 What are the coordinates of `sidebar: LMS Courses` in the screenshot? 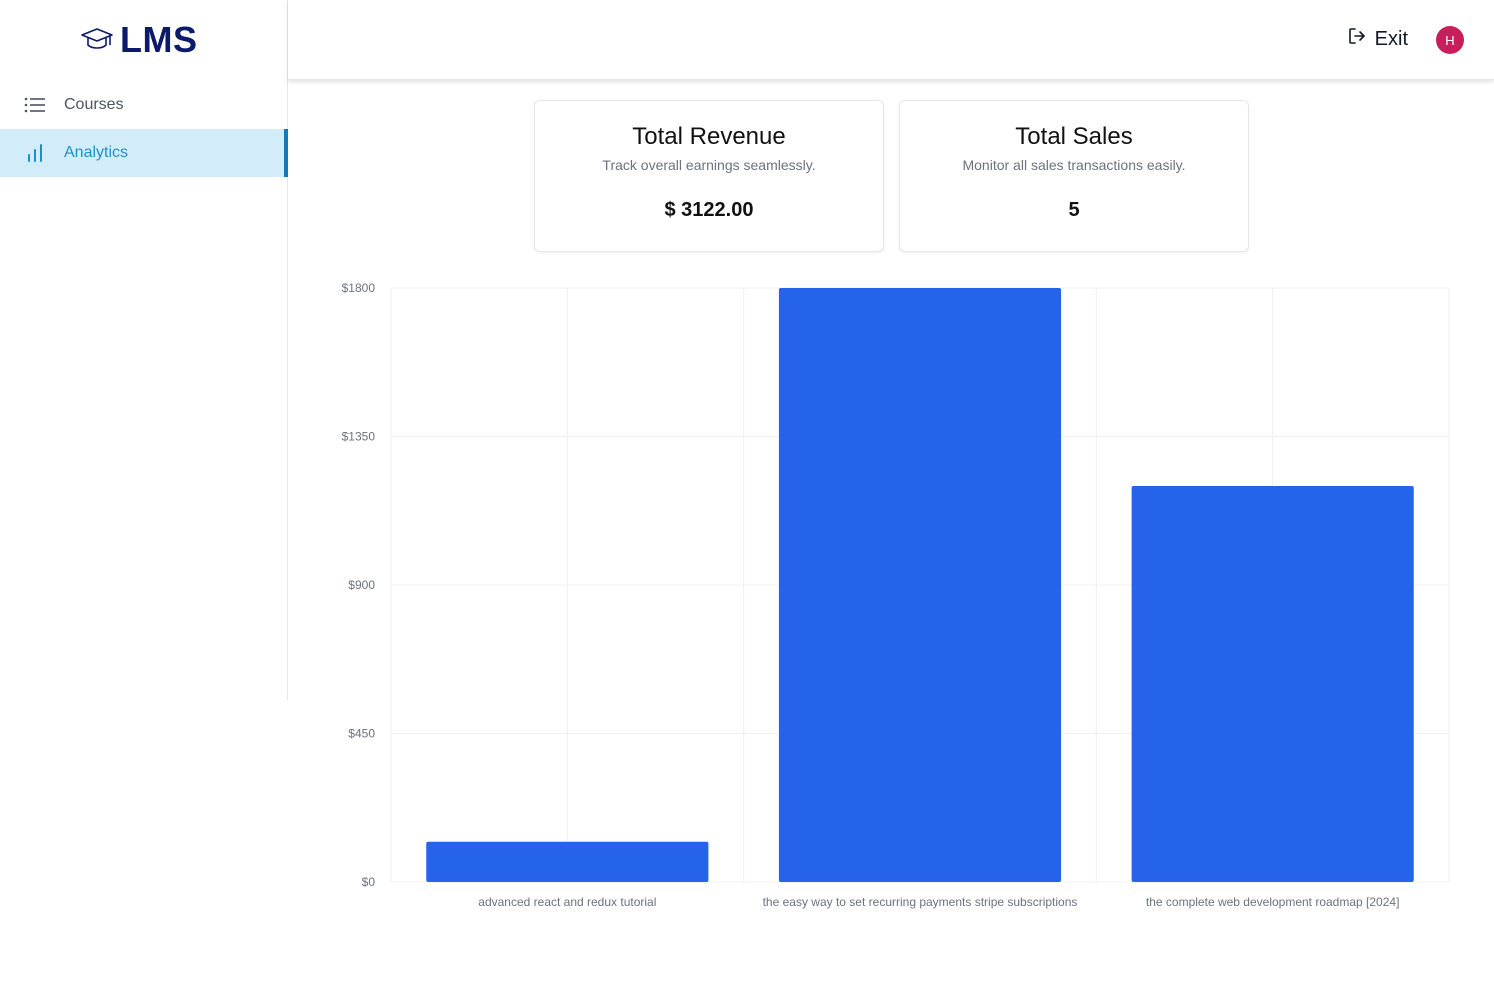 It's located at (144, 350).